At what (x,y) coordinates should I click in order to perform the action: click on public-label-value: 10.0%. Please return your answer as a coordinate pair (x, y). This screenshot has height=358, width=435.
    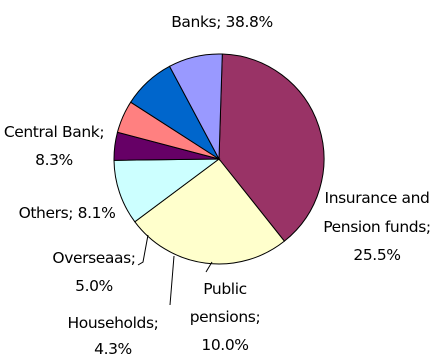
    Looking at the image, I should click on (224, 345).